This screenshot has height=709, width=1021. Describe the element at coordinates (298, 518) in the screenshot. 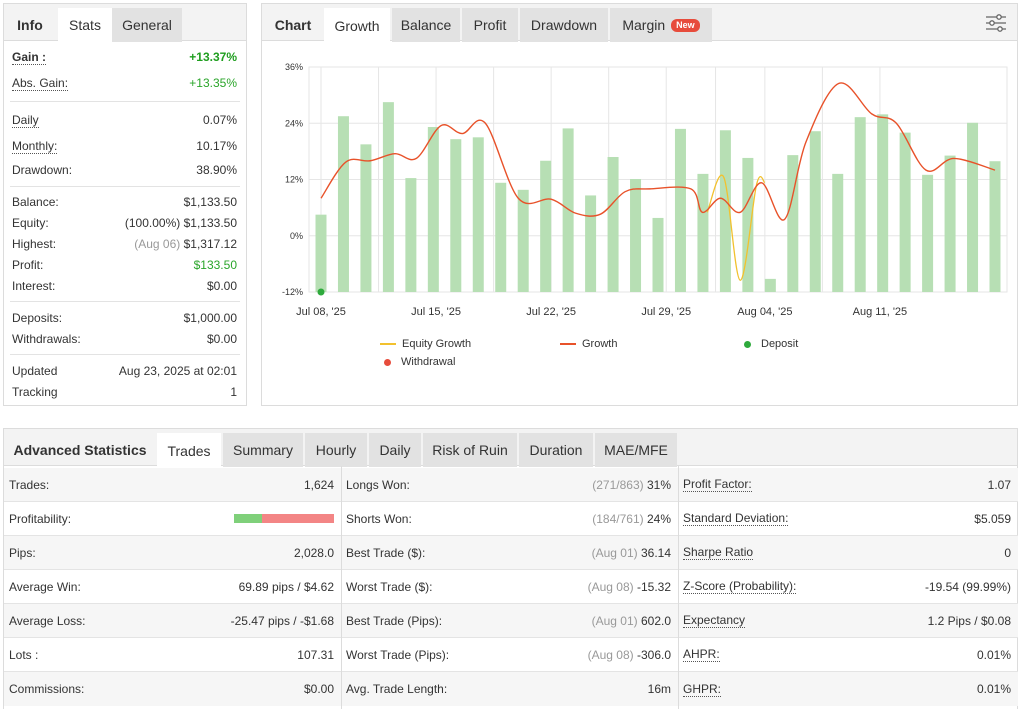

I see `profitability-loss-segment` at that location.